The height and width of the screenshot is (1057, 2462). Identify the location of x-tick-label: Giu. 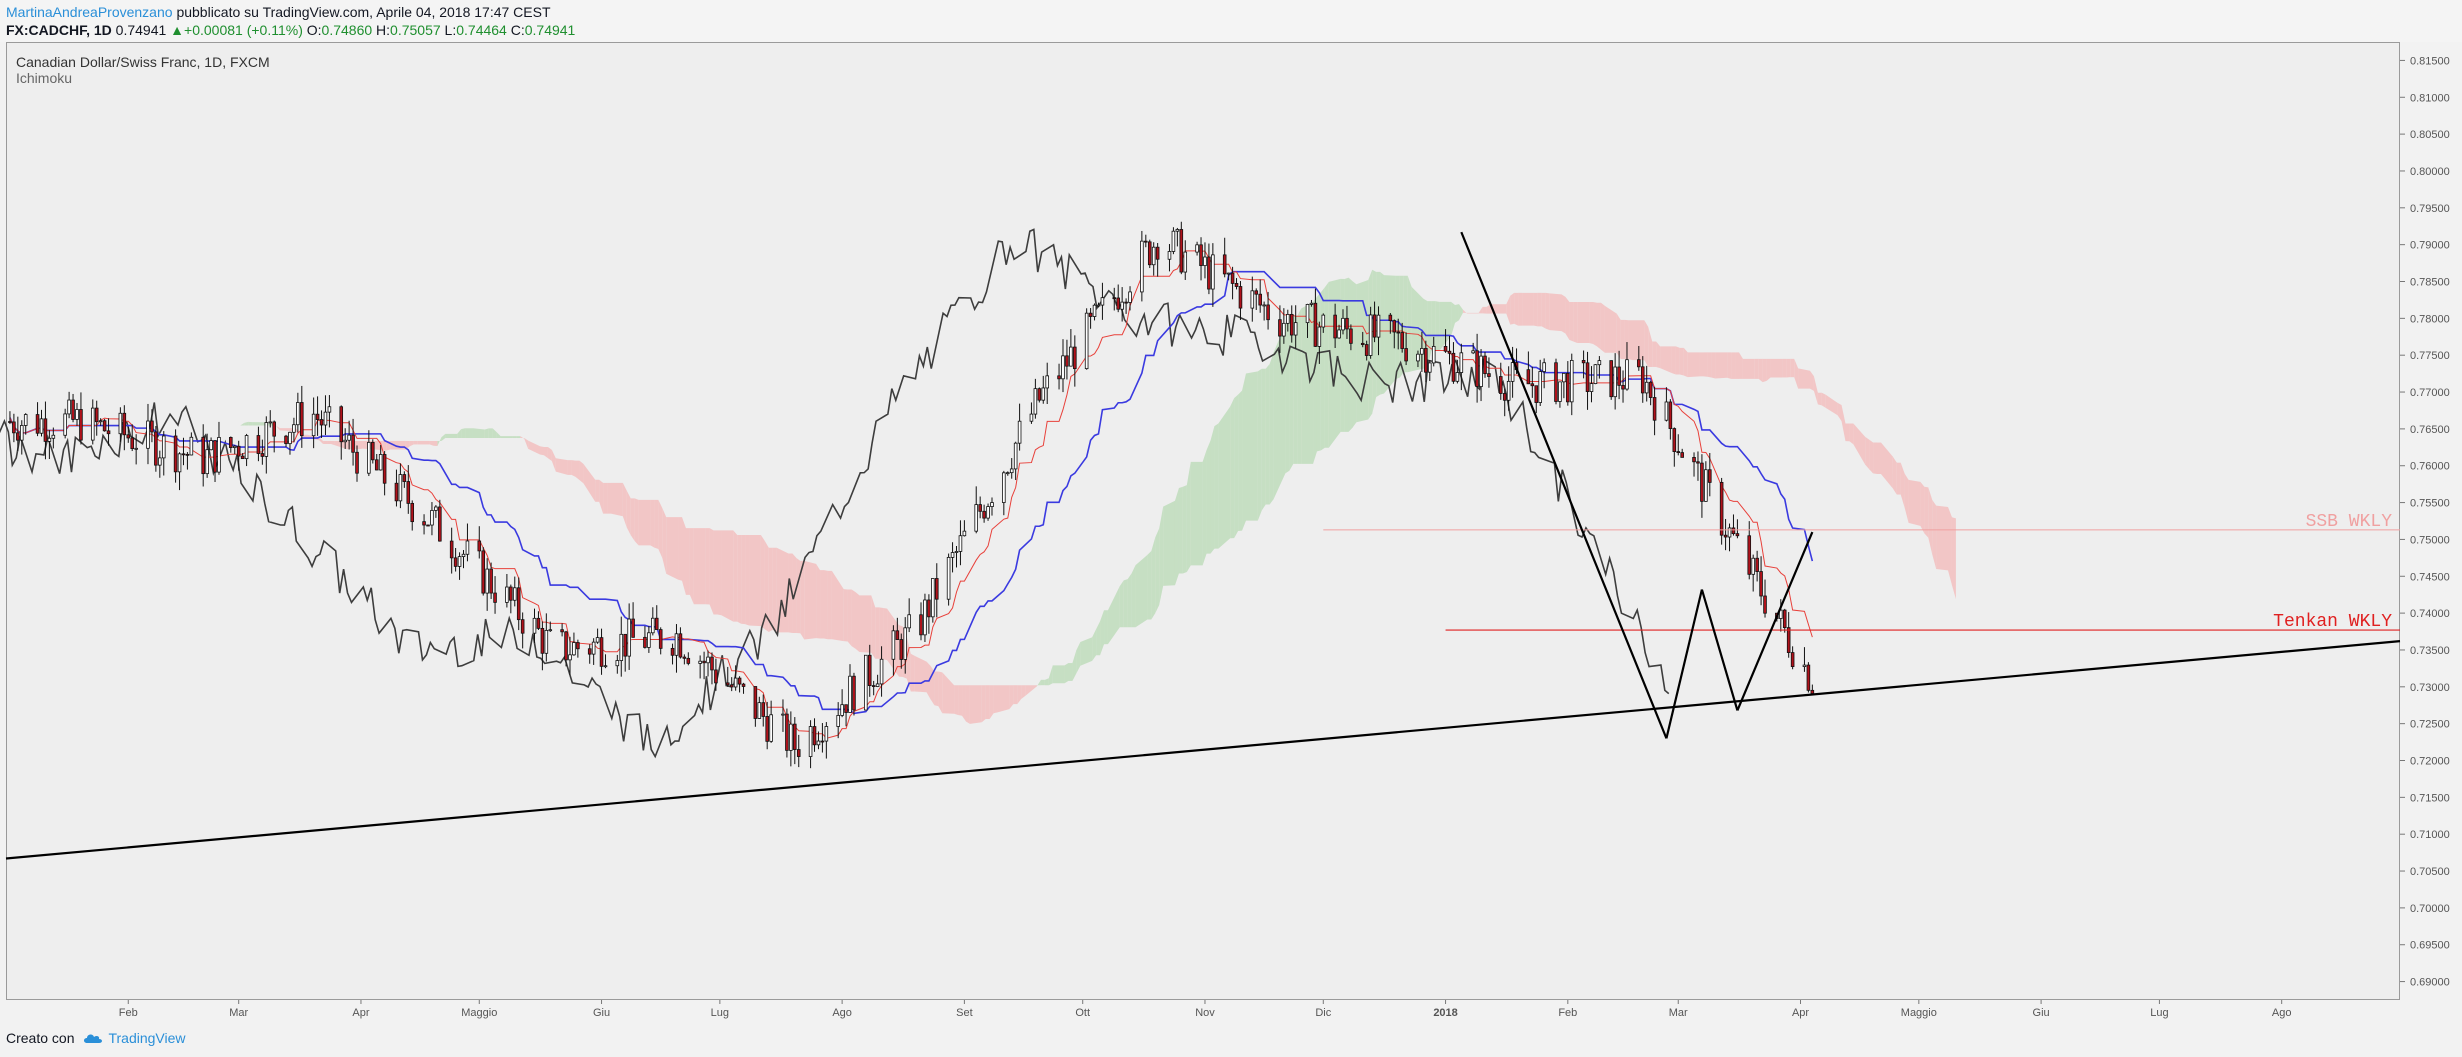
(601, 1013).